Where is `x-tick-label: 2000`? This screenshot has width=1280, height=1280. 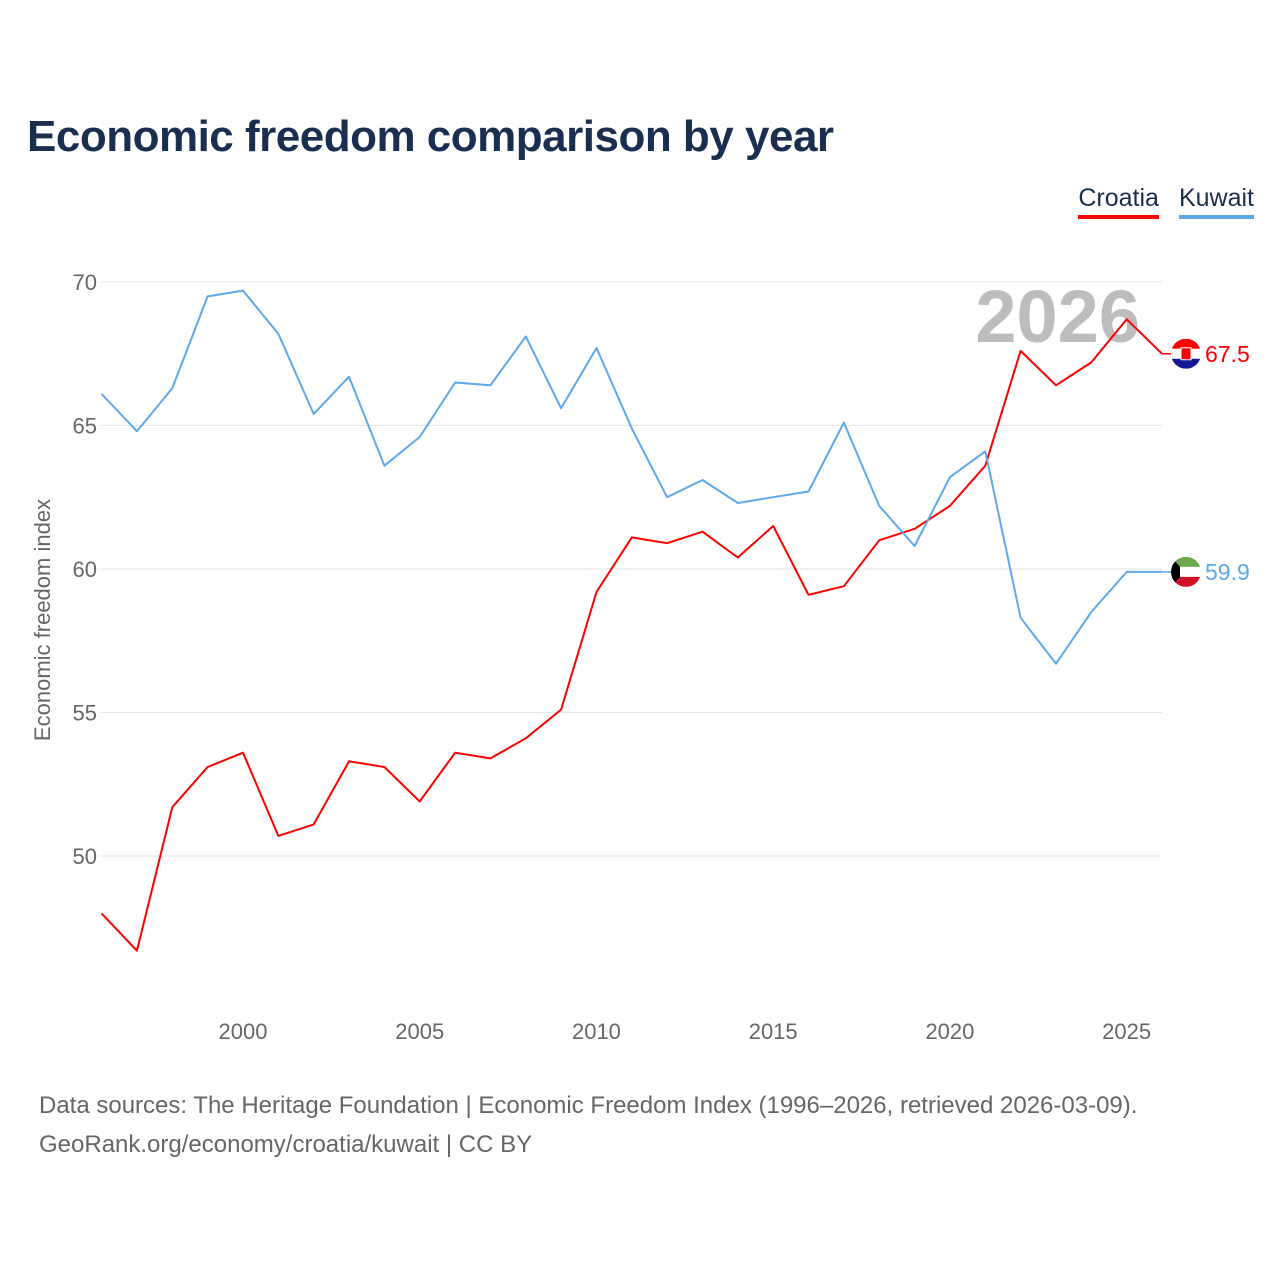 x-tick-label: 2000 is located at coordinates (243, 1031).